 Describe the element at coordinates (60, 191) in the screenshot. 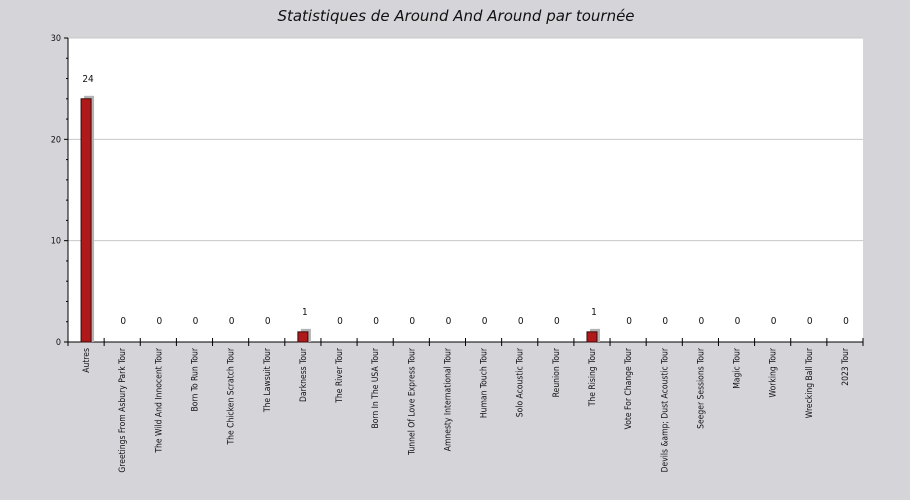

I see `y-axis: 0 10 20 30` at that location.